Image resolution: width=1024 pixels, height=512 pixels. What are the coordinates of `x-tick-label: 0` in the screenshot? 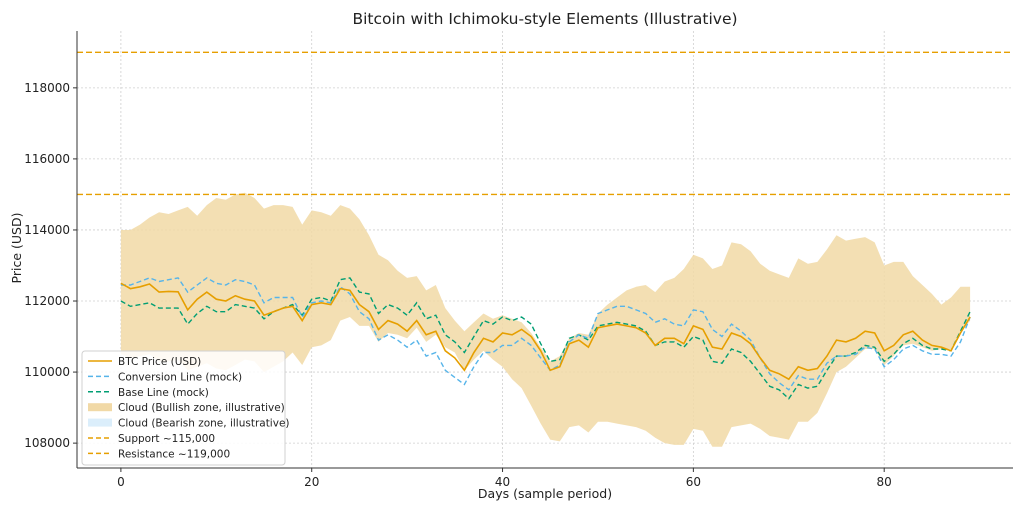 It's located at (121, 482).